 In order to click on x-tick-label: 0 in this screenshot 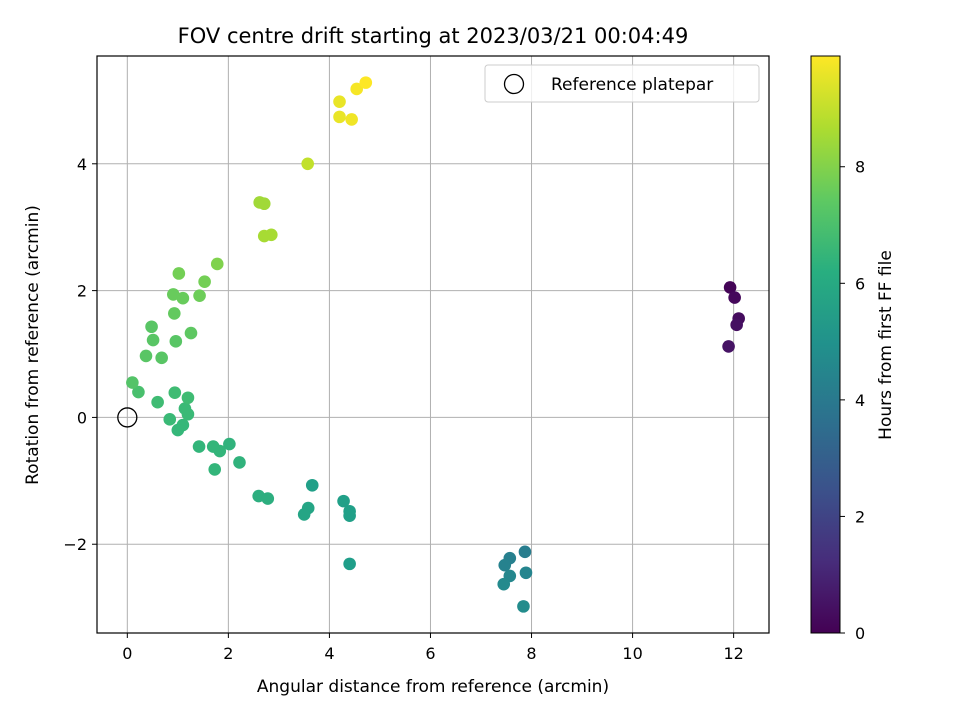, I will do `click(127, 653)`.